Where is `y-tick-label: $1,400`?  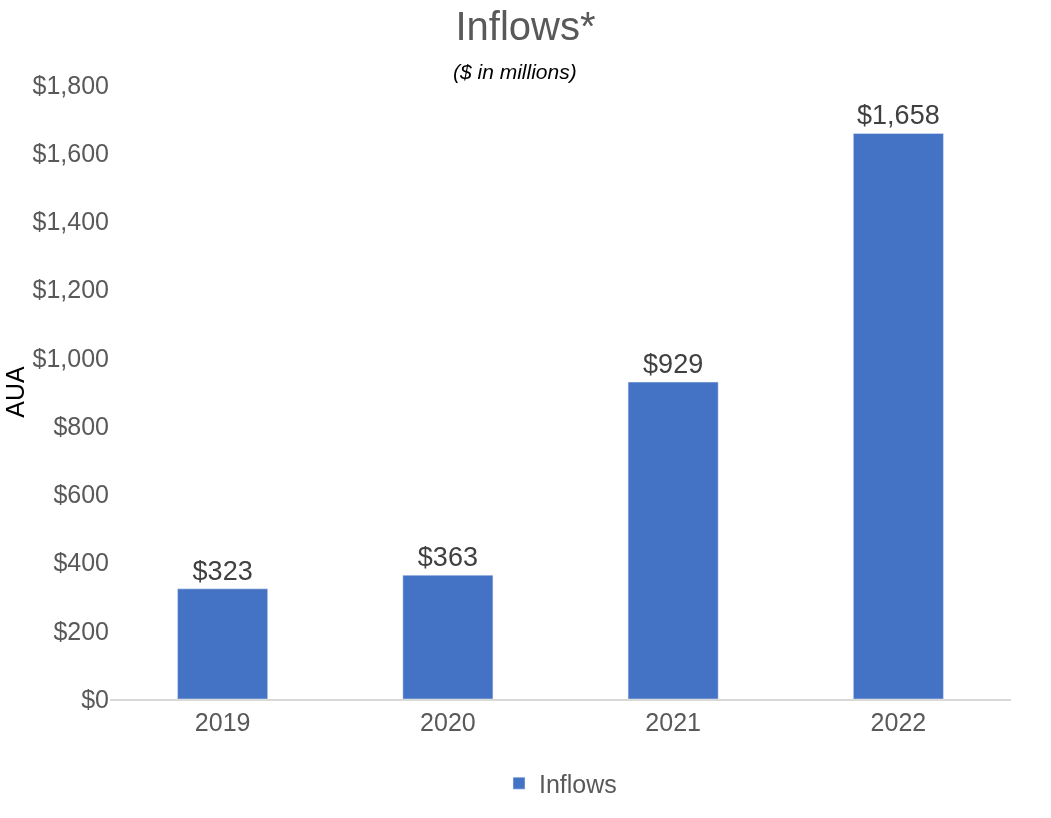 y-tick-label: $1,400 is located at coordinates (70, 221).